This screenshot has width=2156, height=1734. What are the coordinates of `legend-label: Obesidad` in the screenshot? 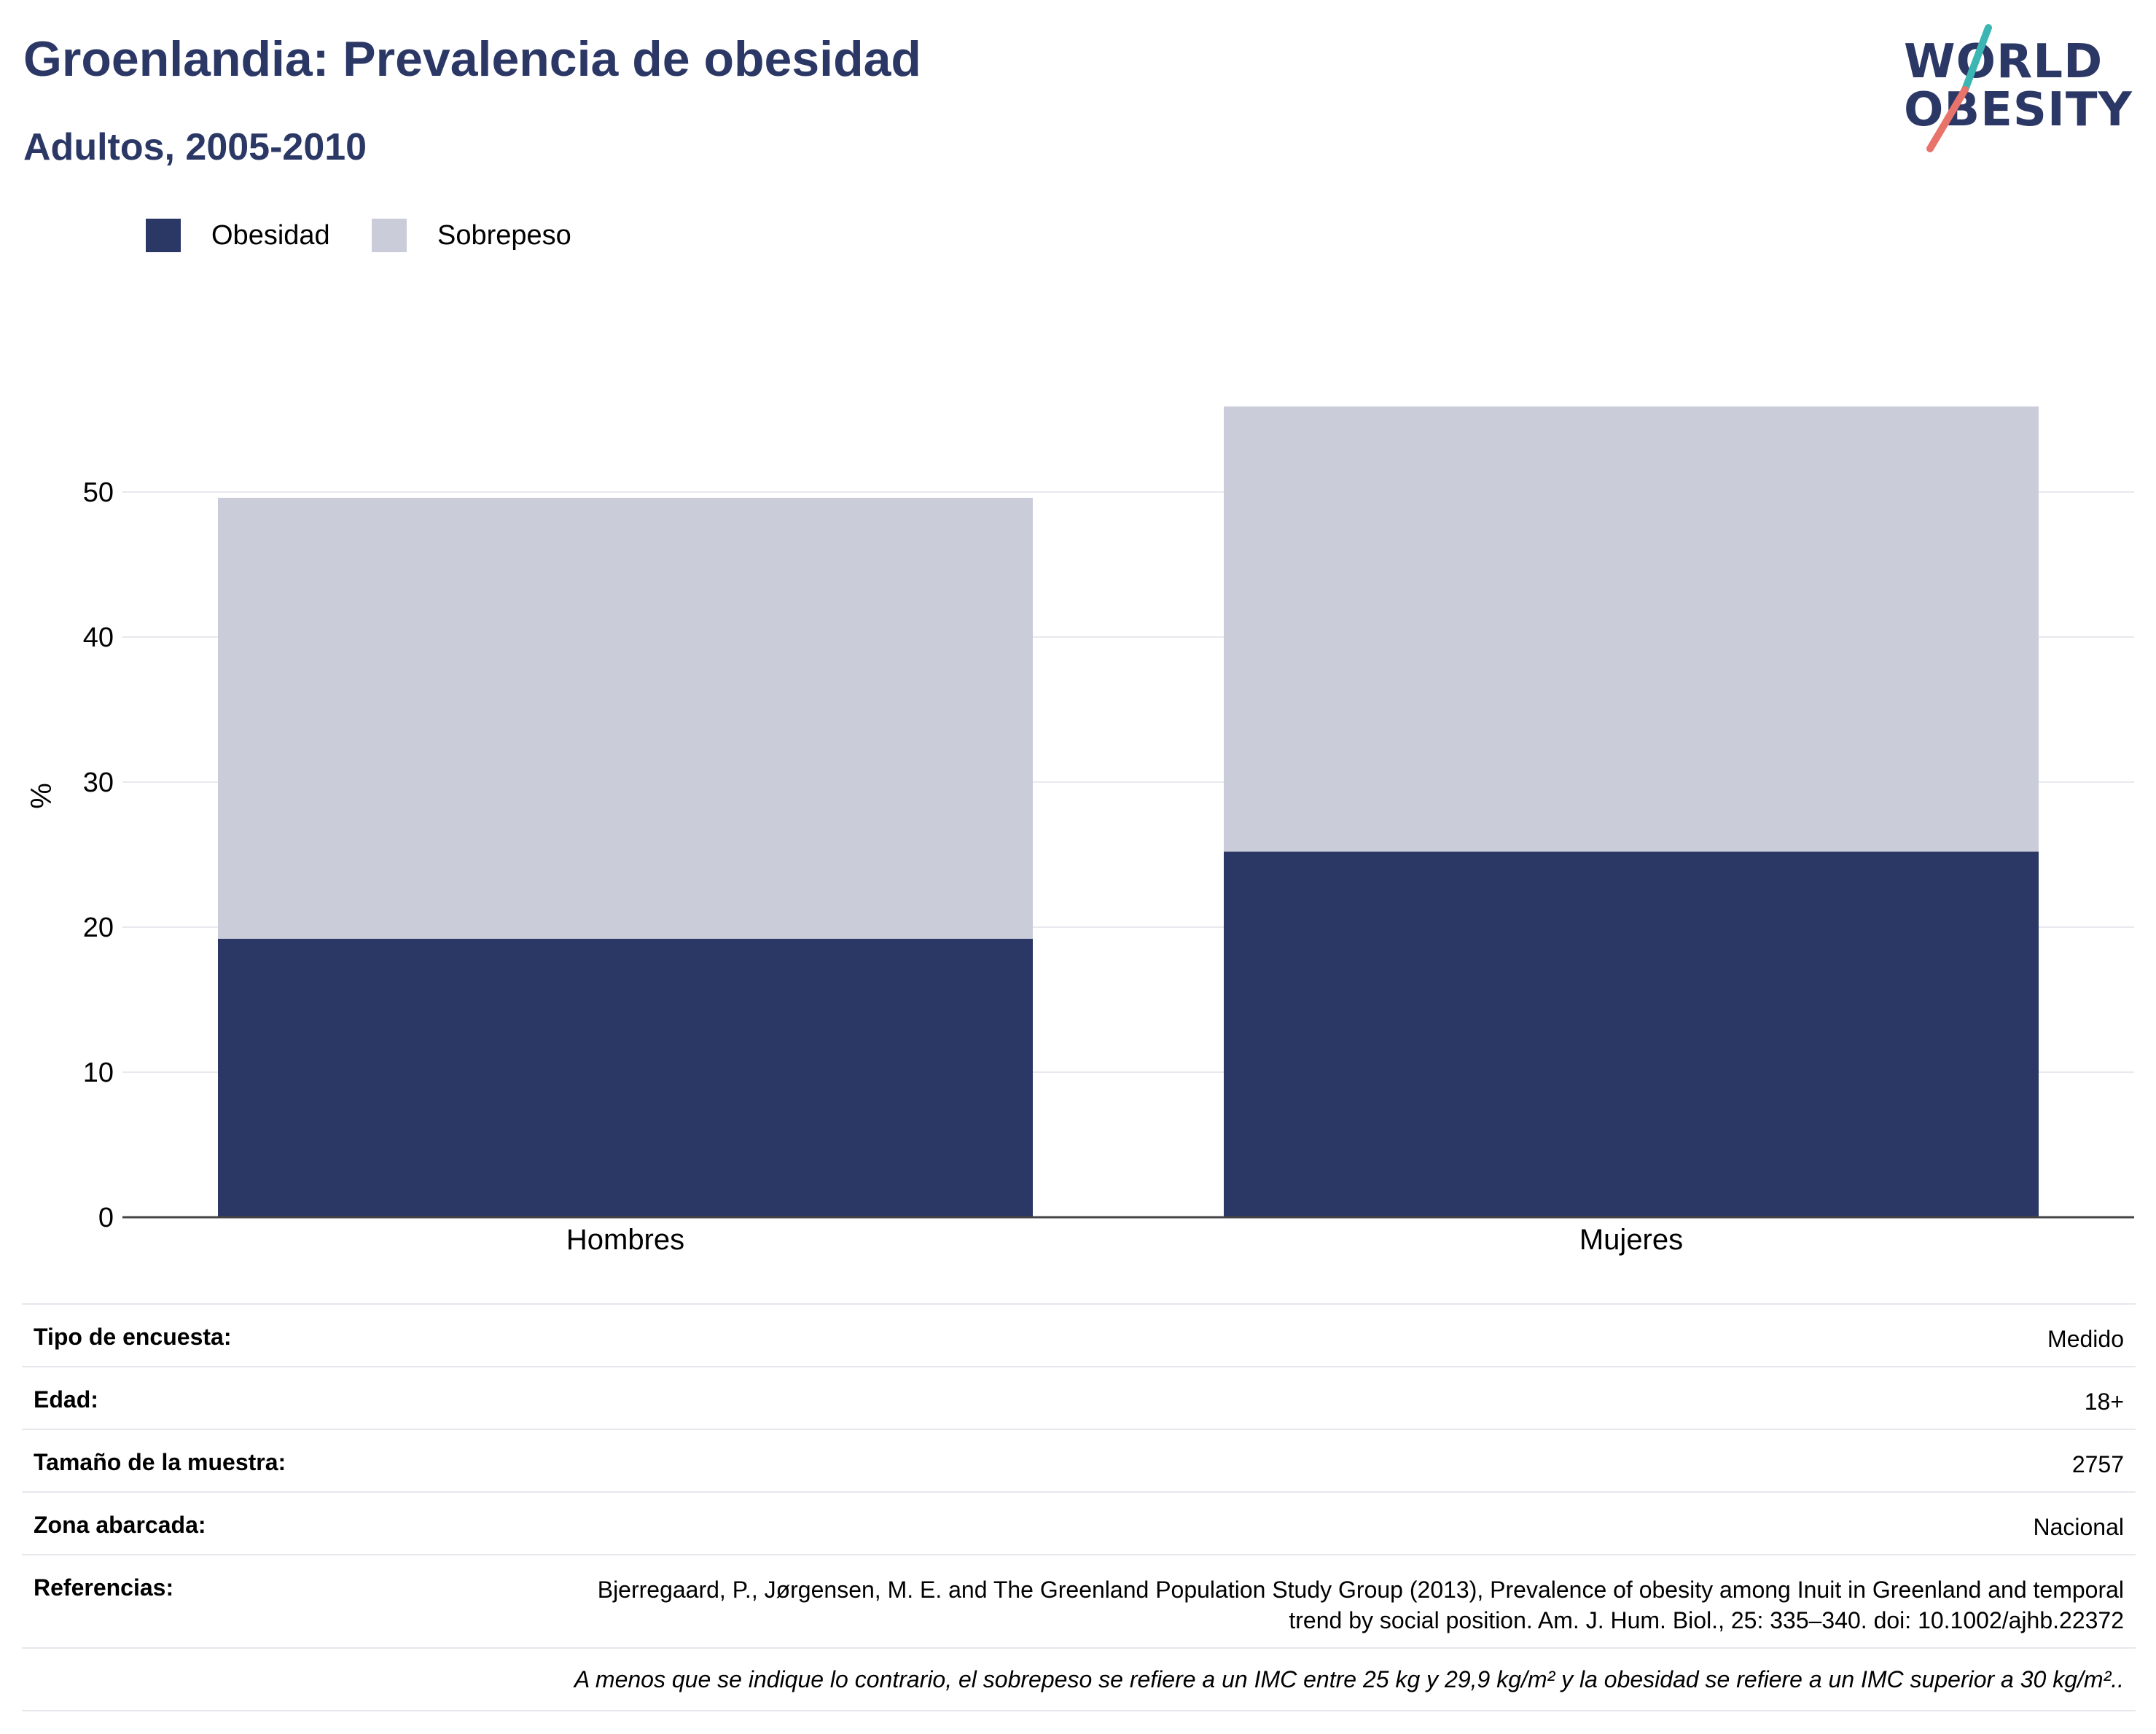 It's located at (271, 235).